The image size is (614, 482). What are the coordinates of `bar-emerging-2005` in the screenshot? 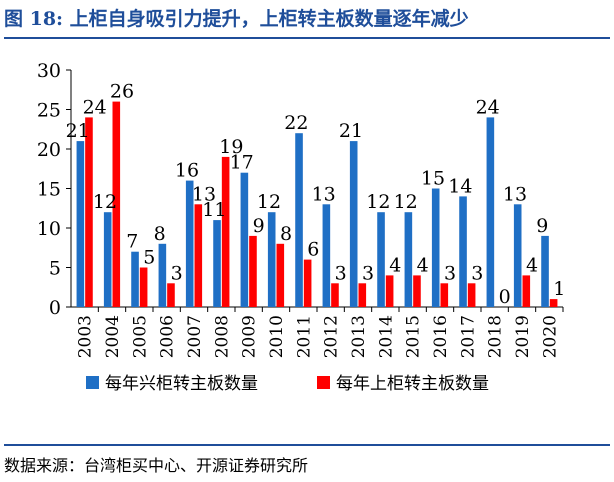 It's located at (135, 279).